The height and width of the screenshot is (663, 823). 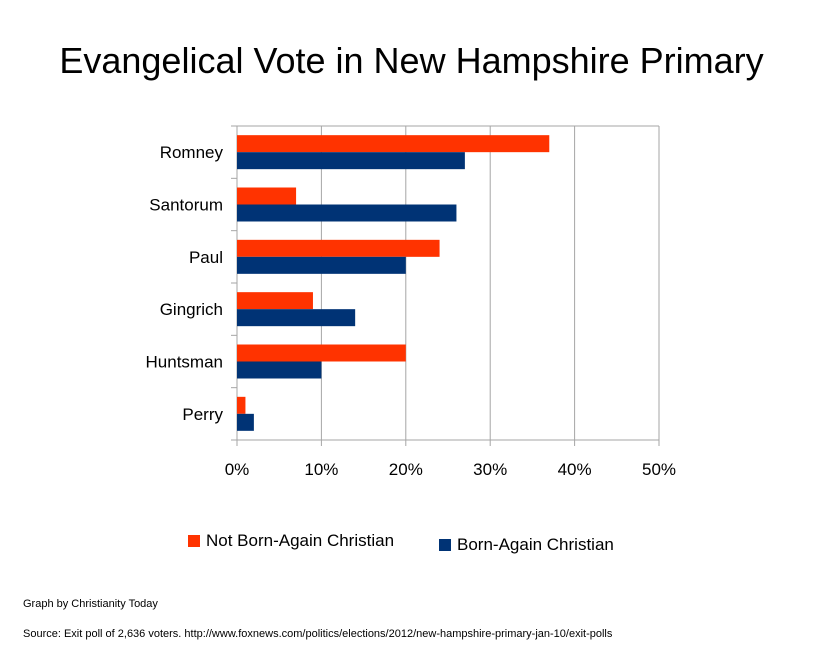 What do you see at coordinates (445, 545) in the screenshot?
I see `legend-swatch-blue` at bounding box center [445, 545].